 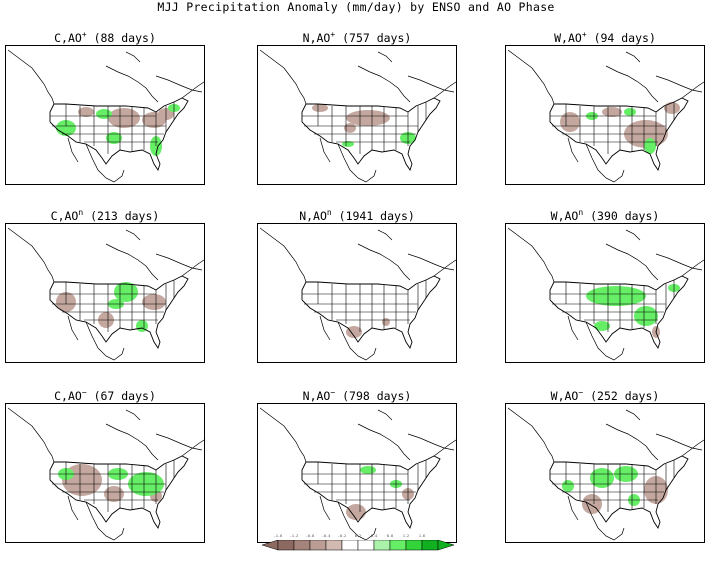 I want to click on map-panel-n_ao0: N,AOn (1941 days), so click(x=357, y=295).